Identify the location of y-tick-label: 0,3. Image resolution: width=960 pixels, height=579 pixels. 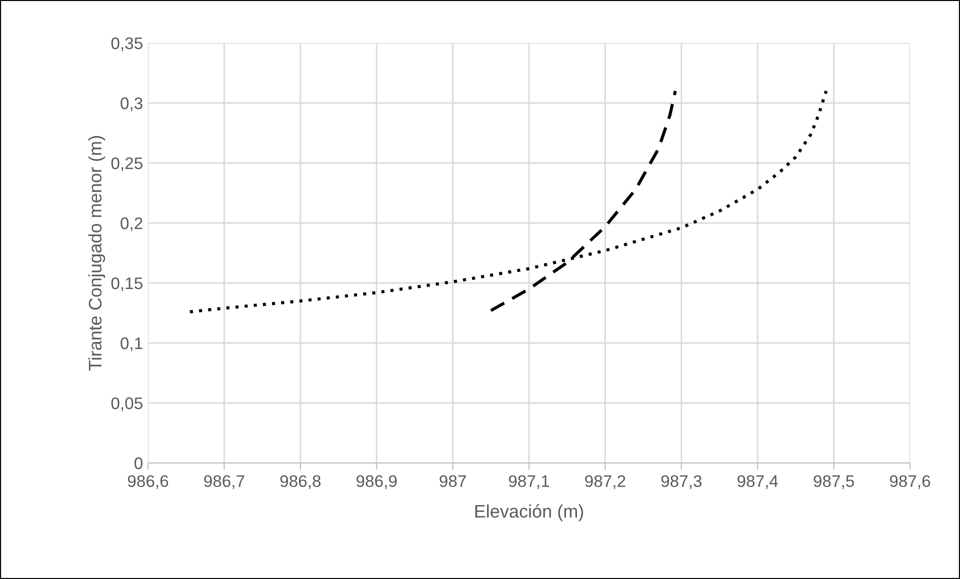
(131, 104).